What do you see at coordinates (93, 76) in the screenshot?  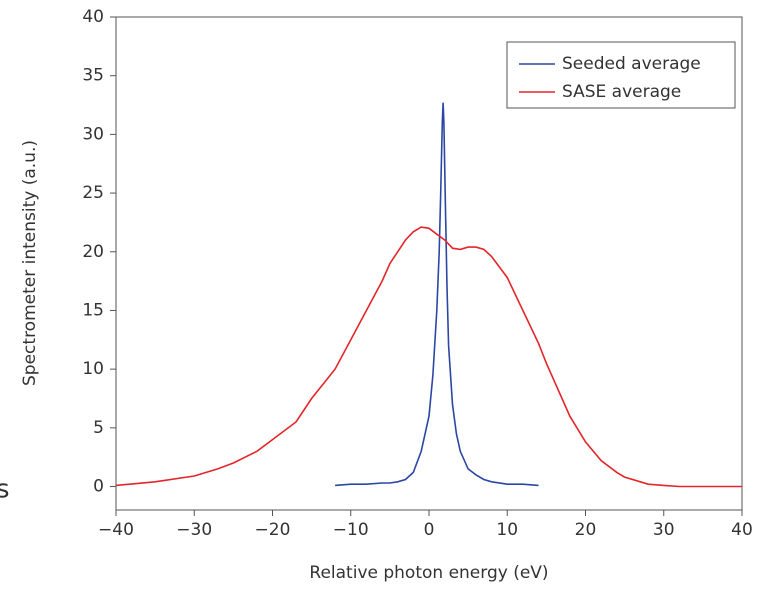 I see `y-tick-label: 35` at bounding box center [93, 76].